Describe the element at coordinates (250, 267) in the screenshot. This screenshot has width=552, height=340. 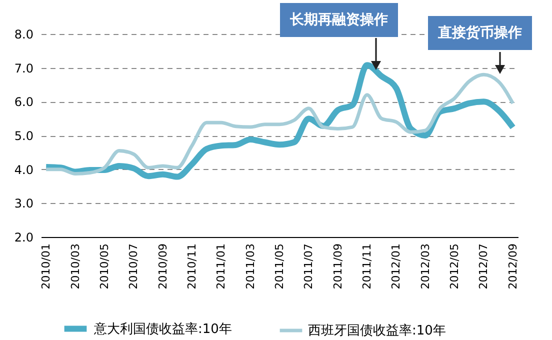
I see `x-tick-label: 2011/03` at that location.